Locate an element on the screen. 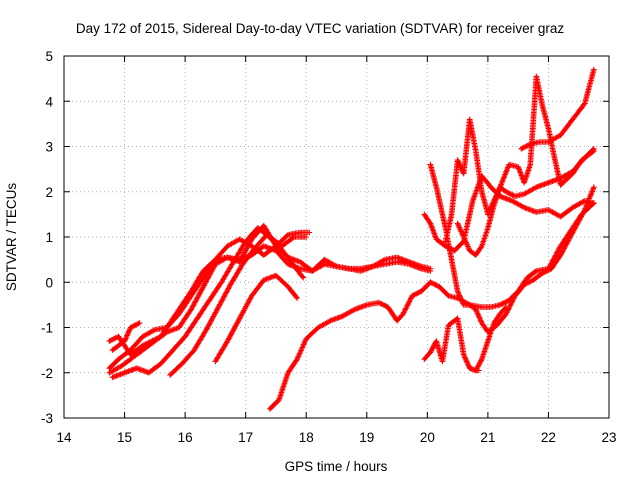 Image resolution: width=640 pixels, height=480 pixels. series-sat-i is located at coordinates (509, 213).